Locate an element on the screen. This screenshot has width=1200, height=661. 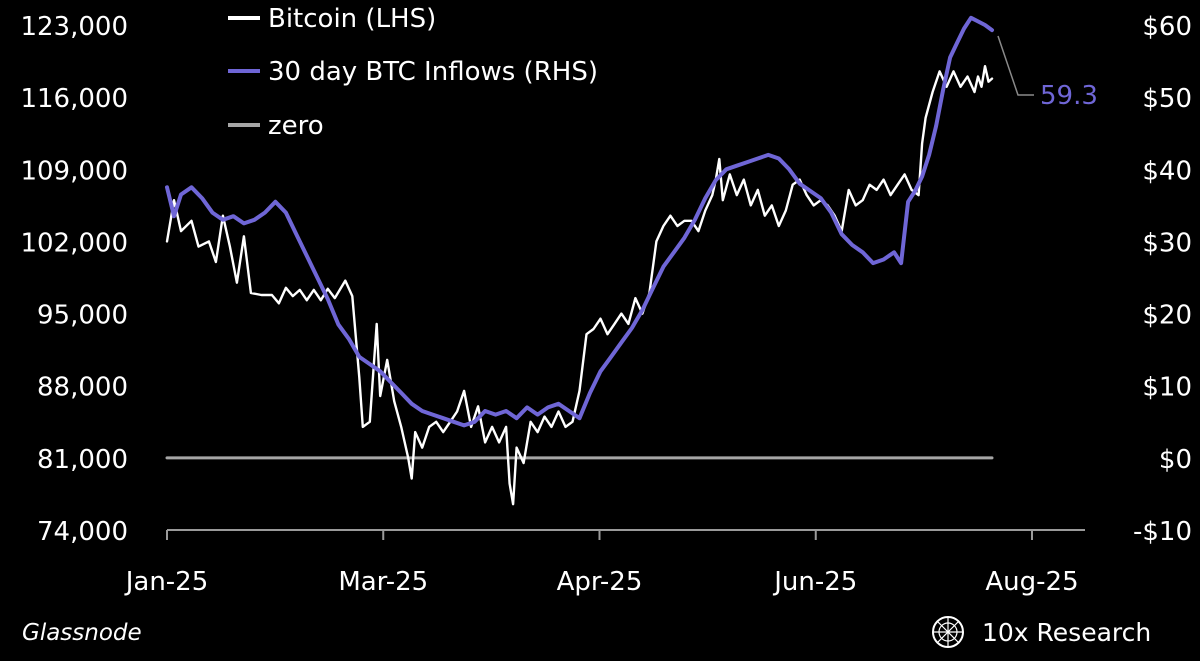
legend-label: Bitcoin (LHS) is located at coordinates (352, 19).